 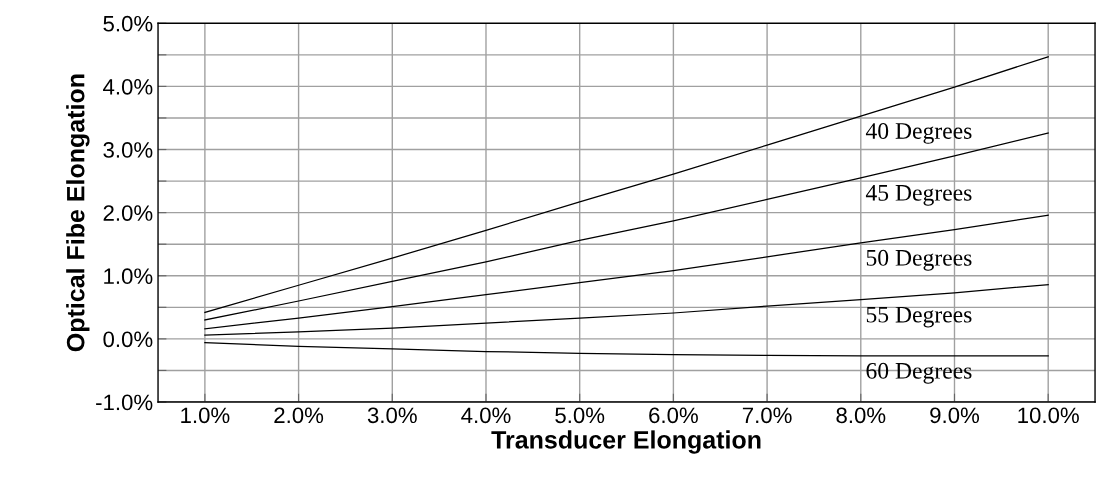 What do you see at coordinates (673, 415) in the screenshot?
I see `x-tick-label: 6.0%` at bounding box center [673, 415].